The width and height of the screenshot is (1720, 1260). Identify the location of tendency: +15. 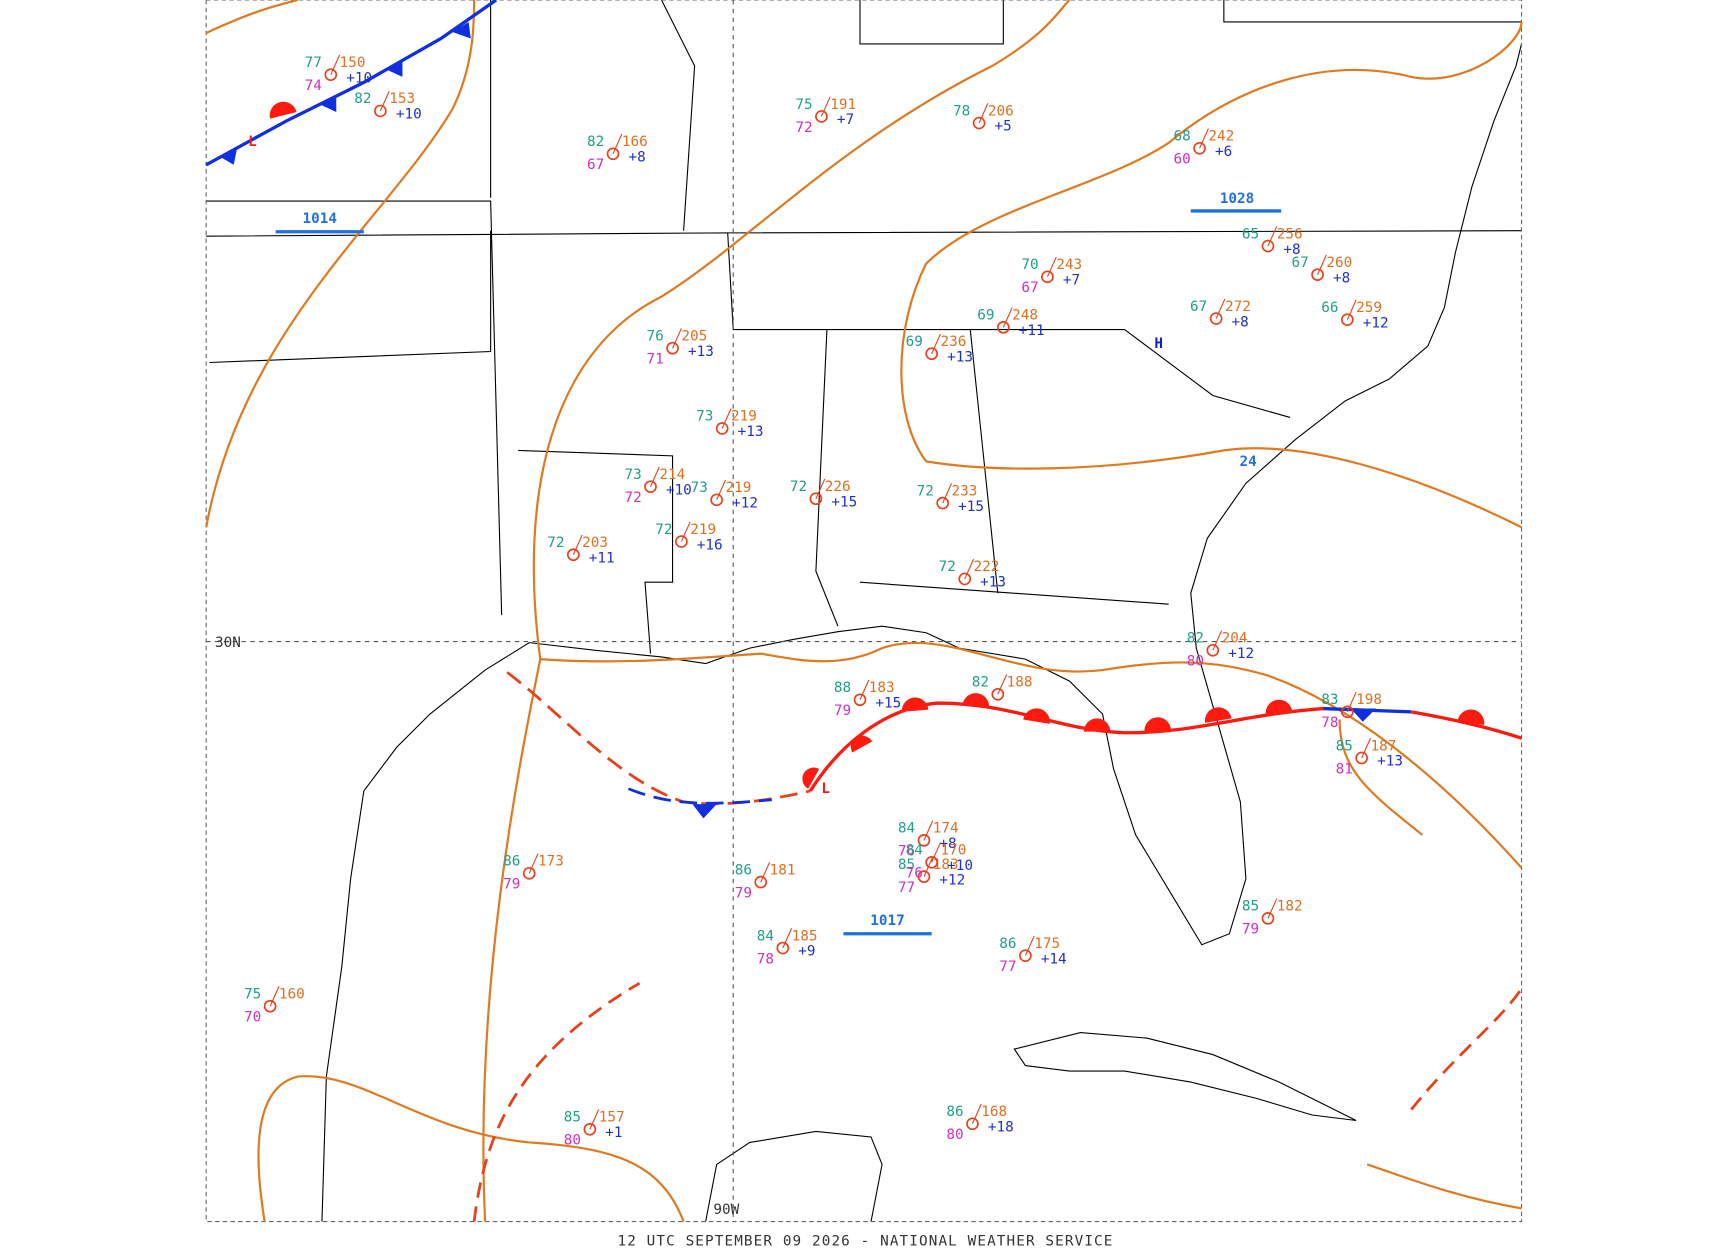
(971, 507).